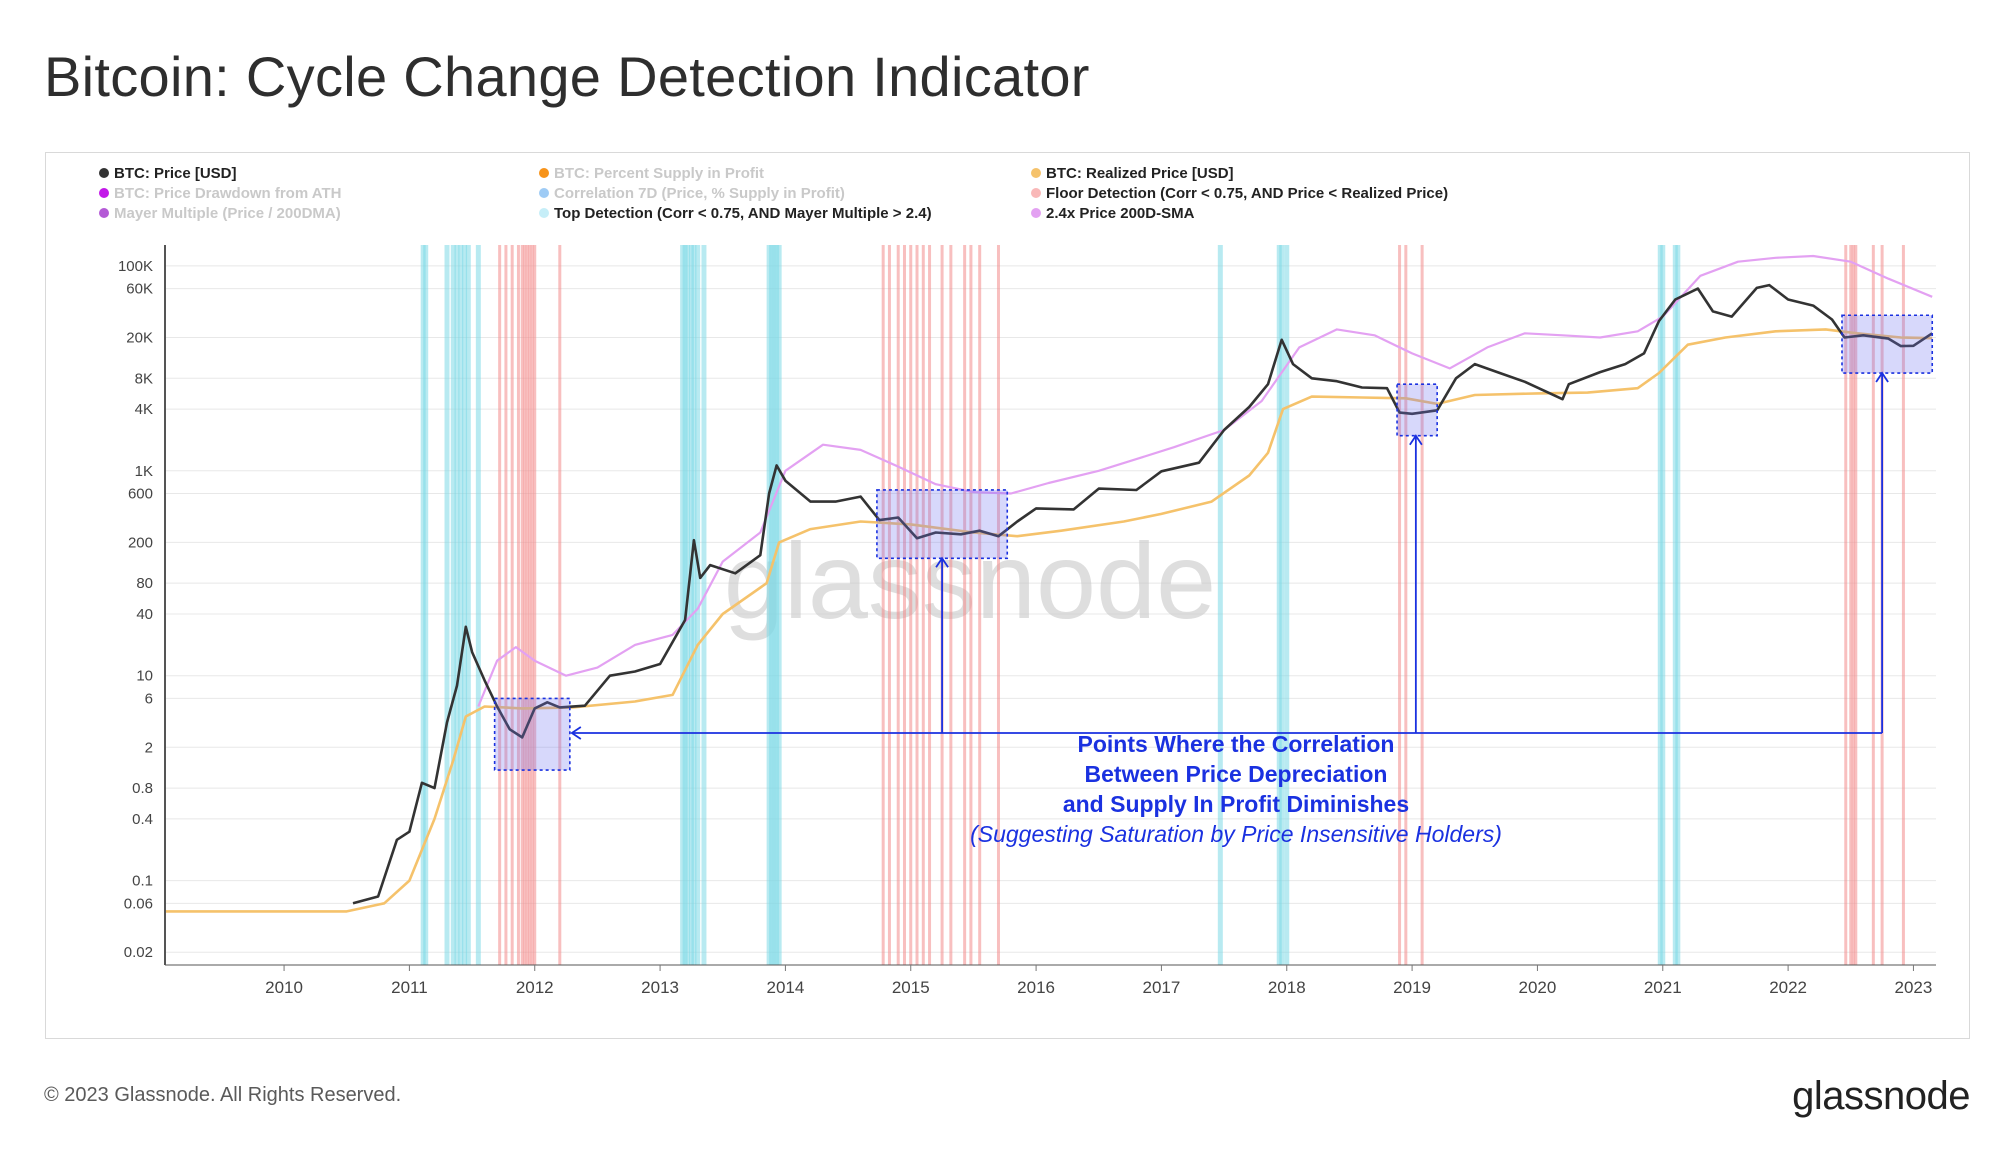 The width and height of the screenshot is (2000, 1152). What do you see at coordinates (140, 494) in the screenshot?
I see `y-tick-label: 600` at bounding box center [140, 494].